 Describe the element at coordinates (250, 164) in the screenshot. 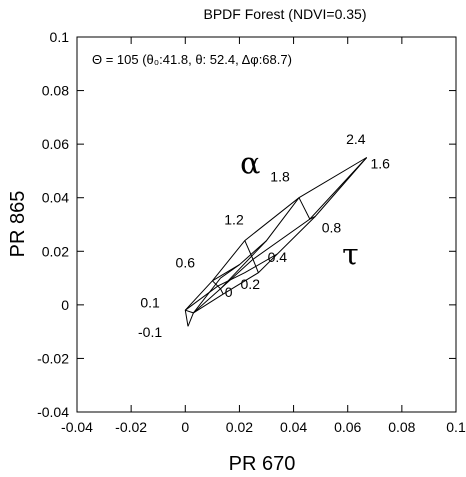

I see `greek-symbol-label: α` at that location.